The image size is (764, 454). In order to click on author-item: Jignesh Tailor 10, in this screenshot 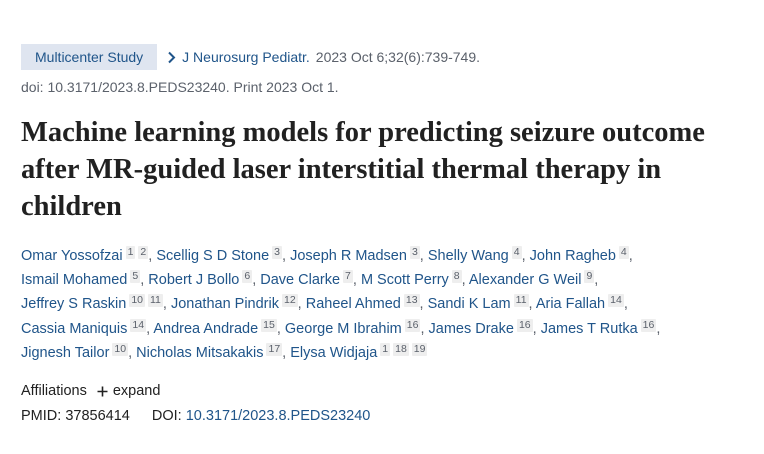, I will do `click(77, 351)`.